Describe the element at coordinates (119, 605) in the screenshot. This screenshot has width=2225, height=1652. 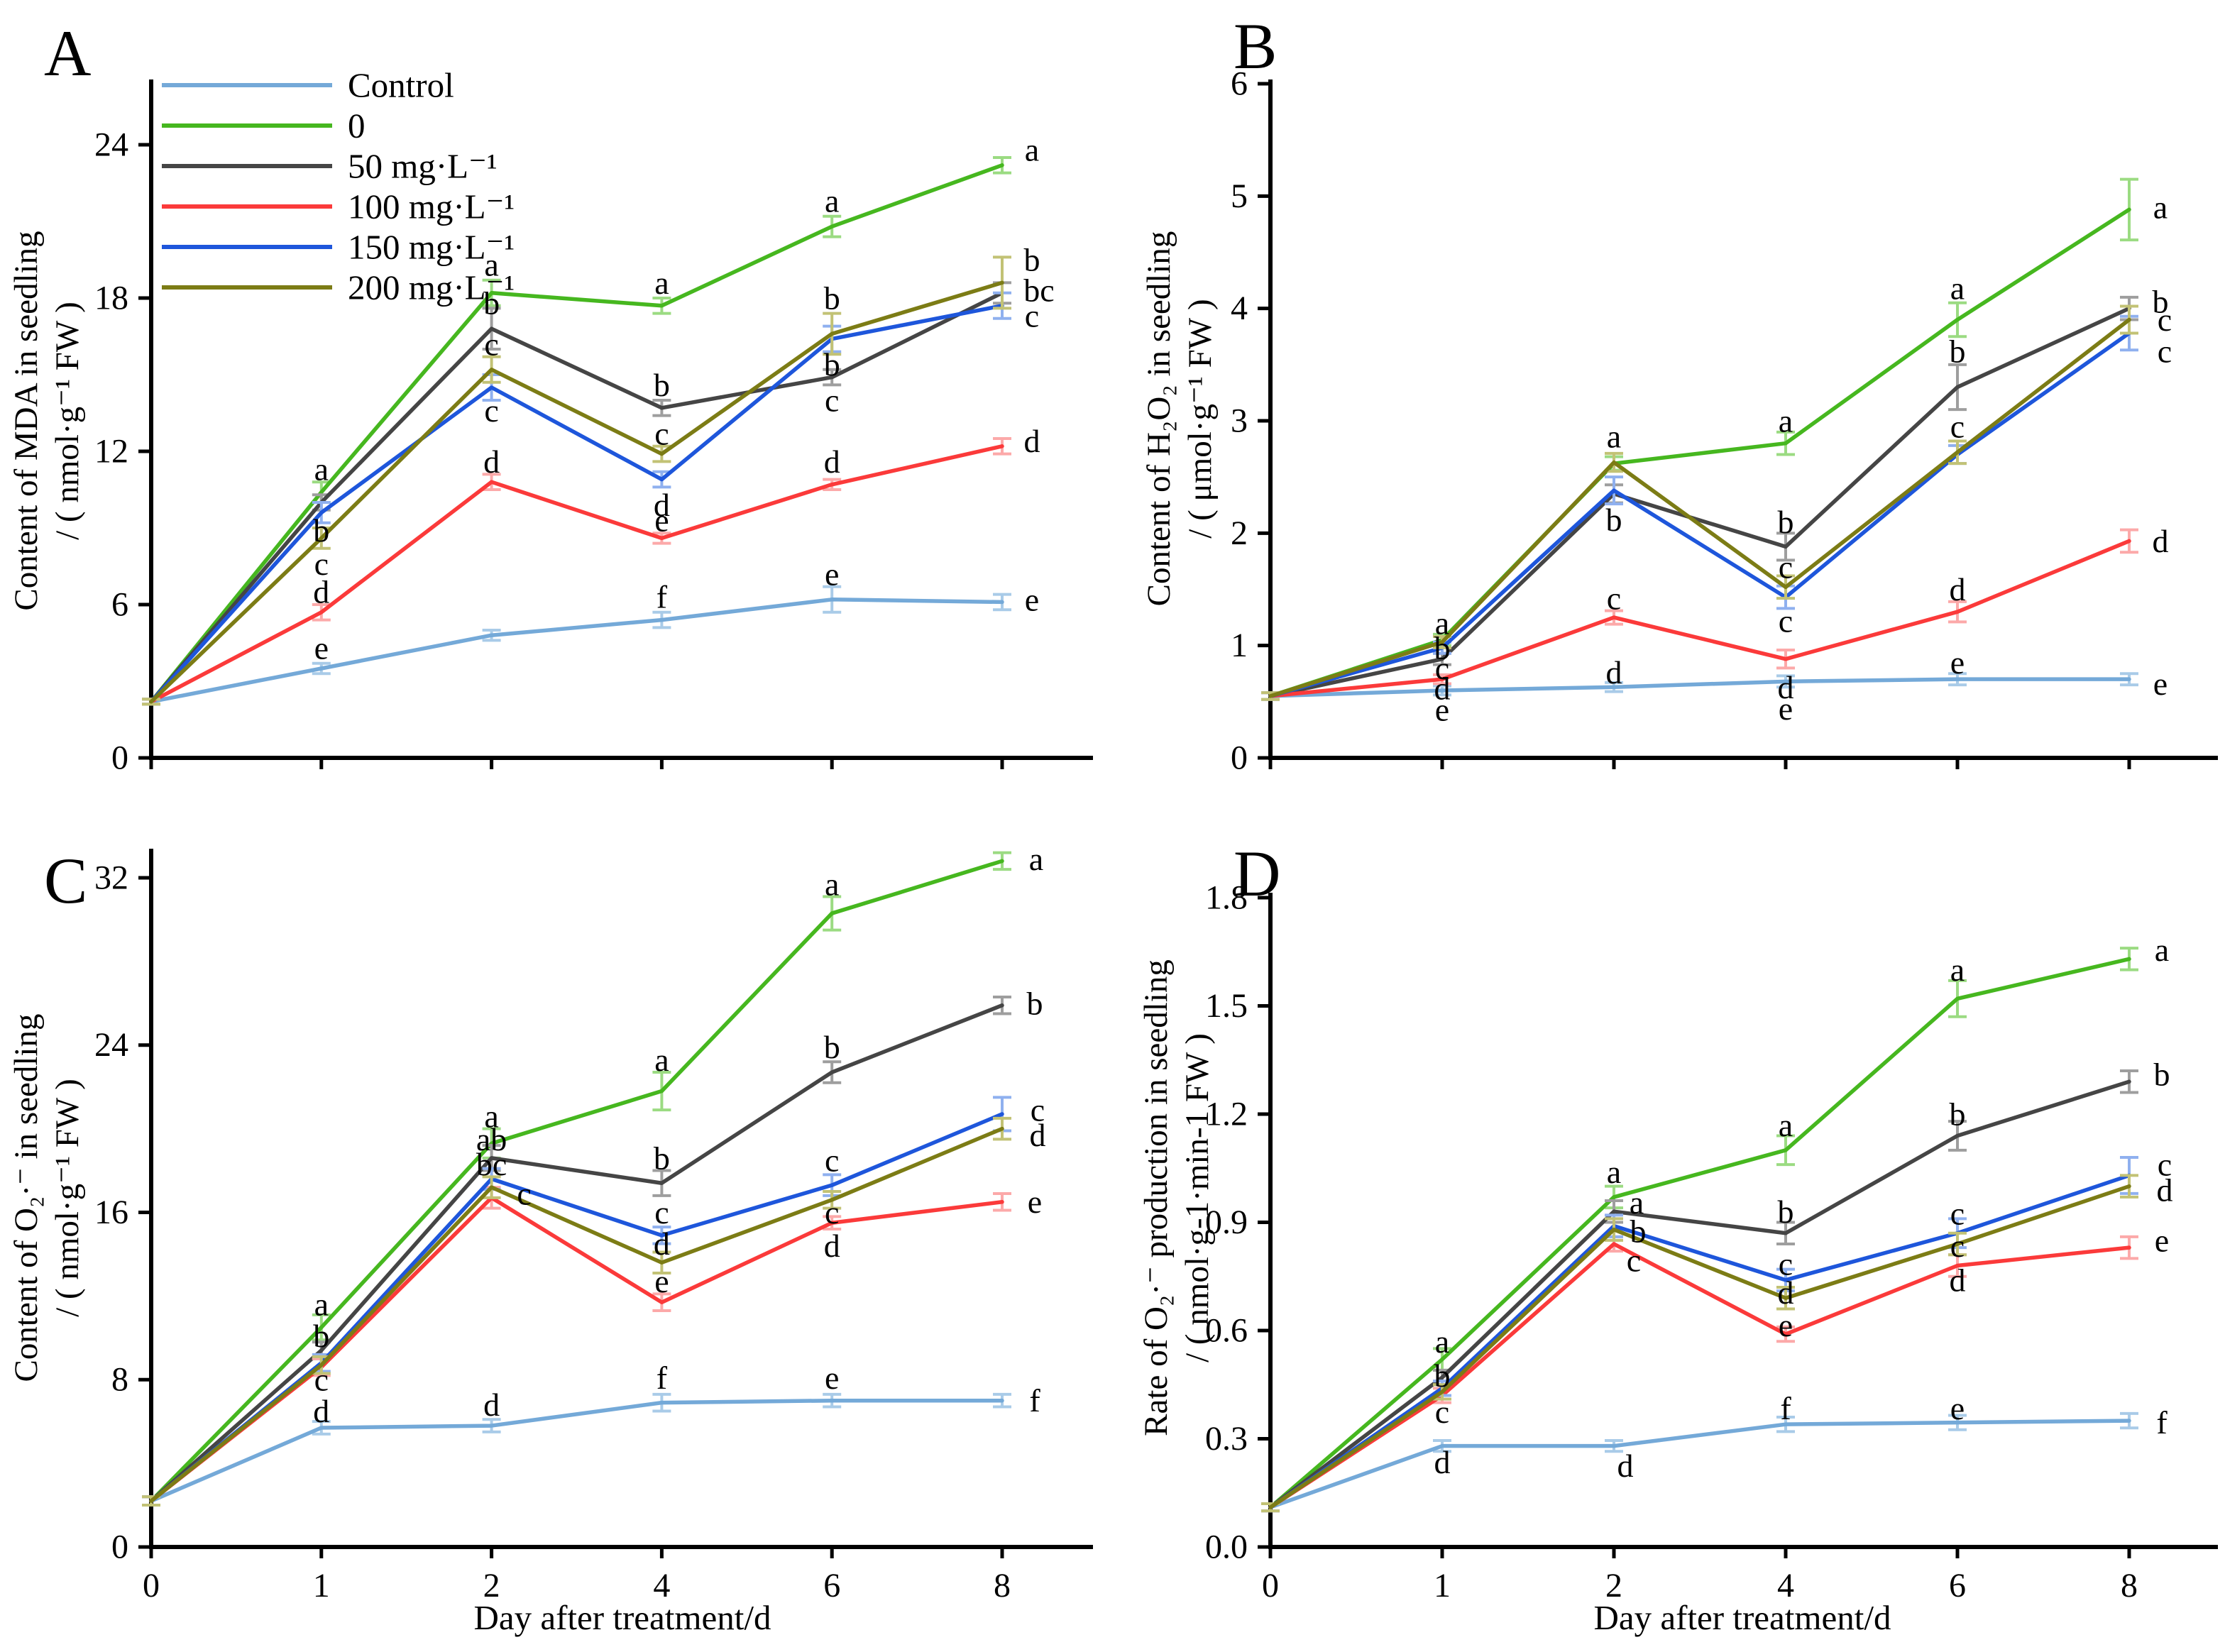
I see `y-tick-label: 6` at that location.